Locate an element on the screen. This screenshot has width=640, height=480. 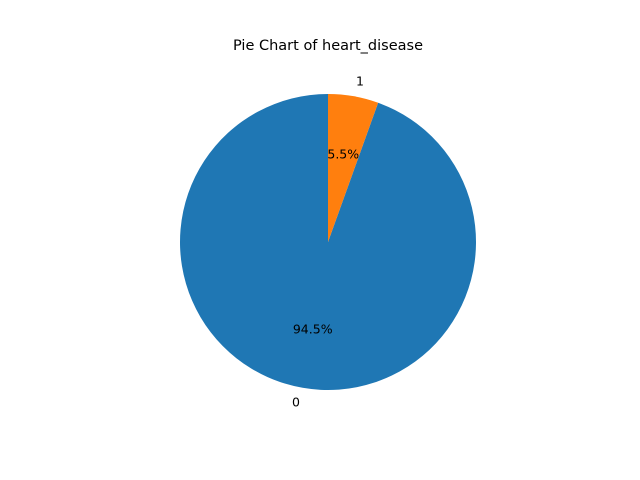
pie-labels: 0 94.5% 1 5.5% is located at coordinates (328, 242).